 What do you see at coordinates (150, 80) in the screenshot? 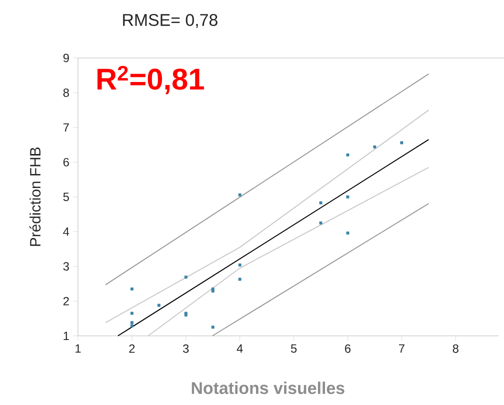
I see `text: R$^{2}$=0,81` at bounding box center [150, 80].